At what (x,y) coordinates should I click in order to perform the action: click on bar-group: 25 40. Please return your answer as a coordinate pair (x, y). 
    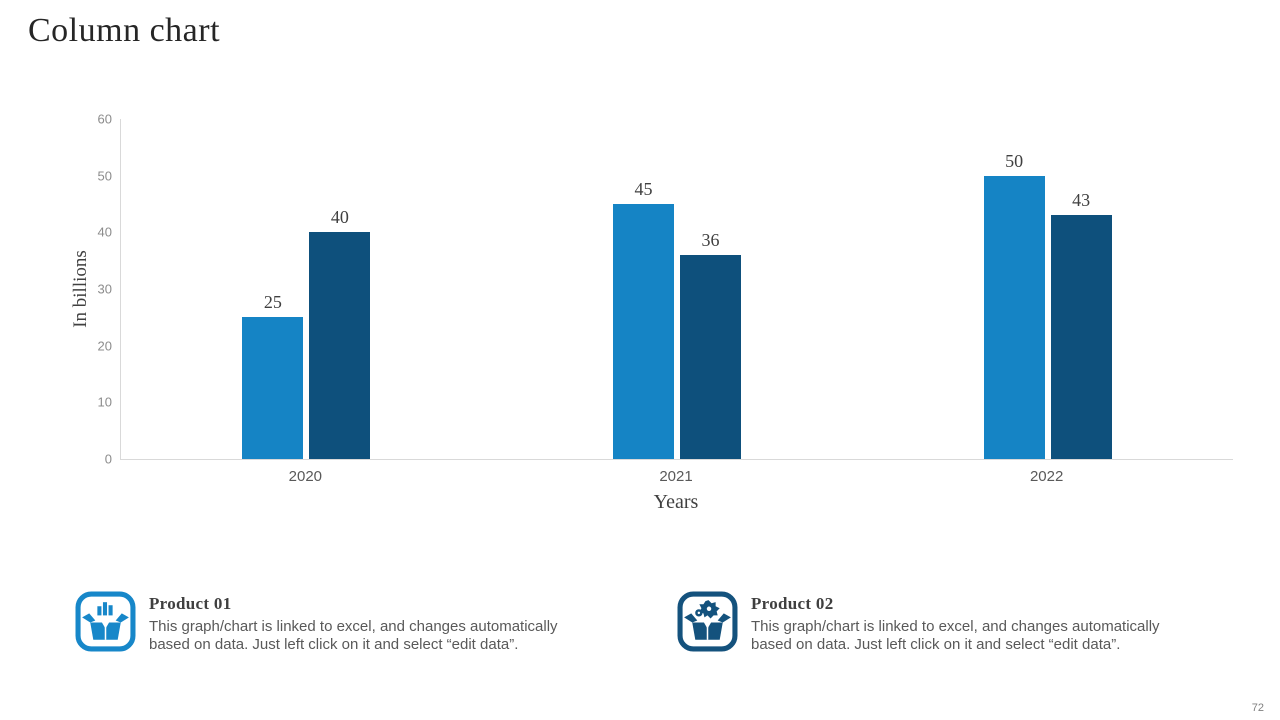
    Looking at the image, I should click on (306, 333).